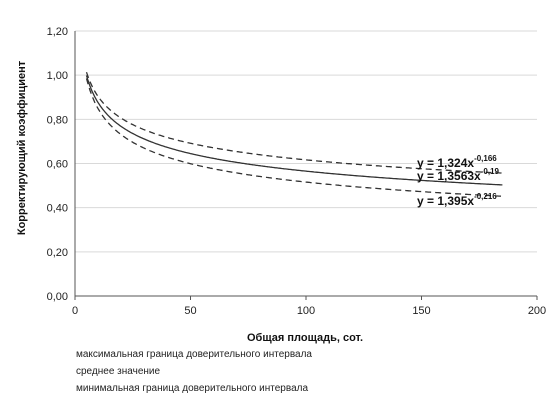 The height and width of the screenshot is (400, 552). I want to click on x-tick-label: 100, so click(306, 311).